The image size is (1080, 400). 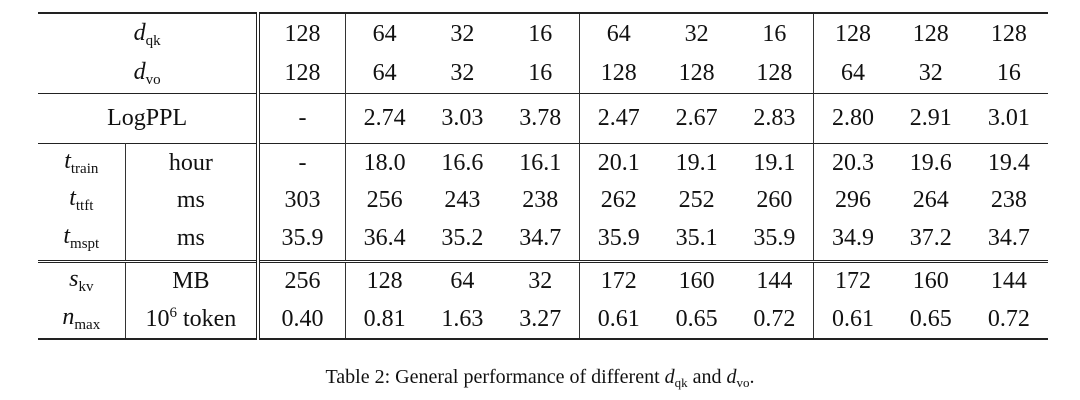 What do you see at coordinates (696, 199) in the screenshot?
I see `table-cell: 252` at bounding box center [696, 199].